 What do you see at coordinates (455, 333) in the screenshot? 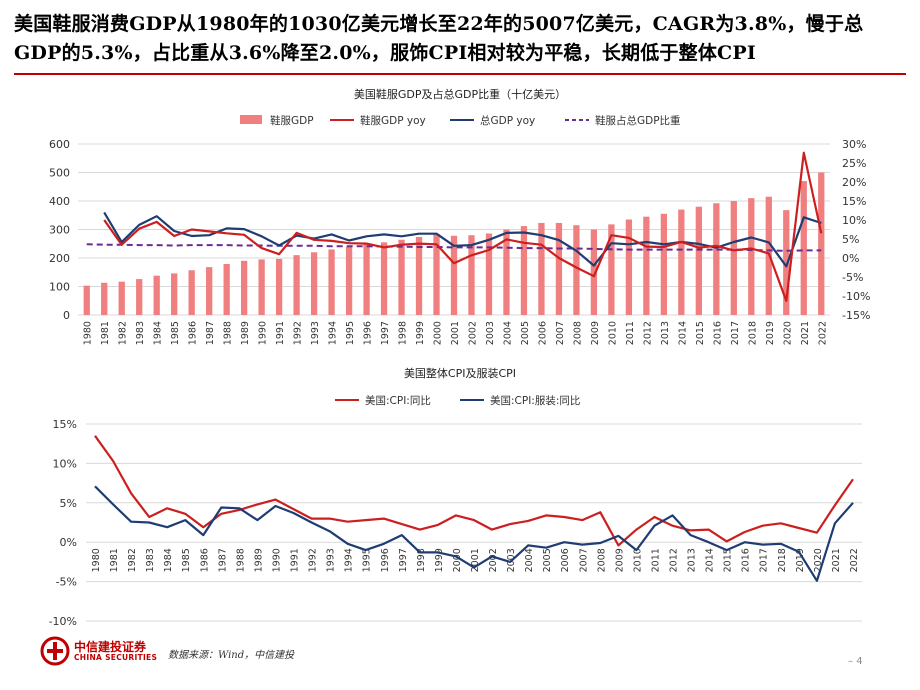
I see `chart1-x-tick-label: 2001` at bounding box center [455, 333].